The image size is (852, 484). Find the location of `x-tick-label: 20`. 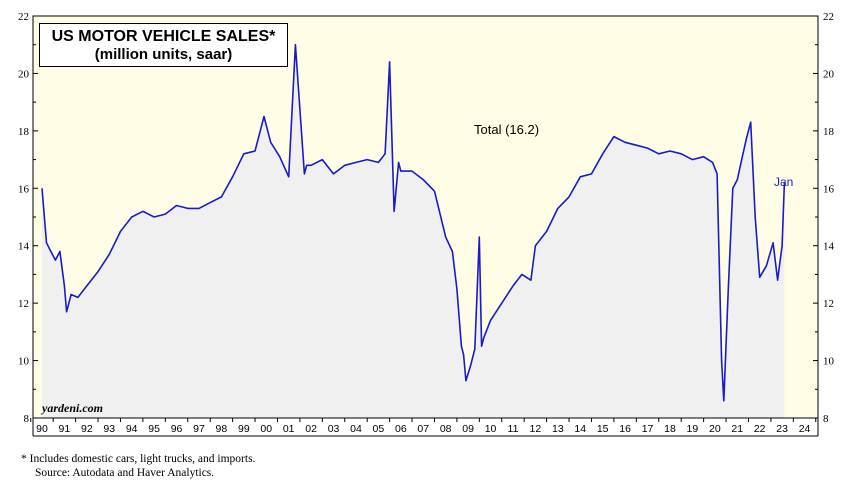

x-tick-label: 20 is located at coordinates (715, 429).